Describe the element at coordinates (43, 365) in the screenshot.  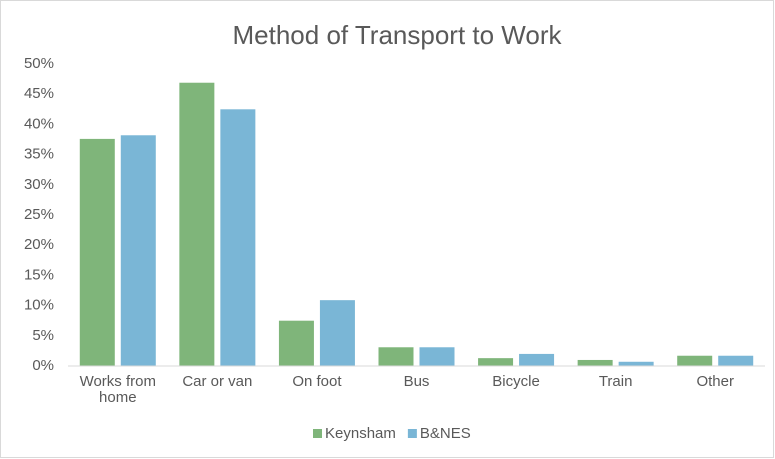
I see `y-tick-label: 0%` at that location.